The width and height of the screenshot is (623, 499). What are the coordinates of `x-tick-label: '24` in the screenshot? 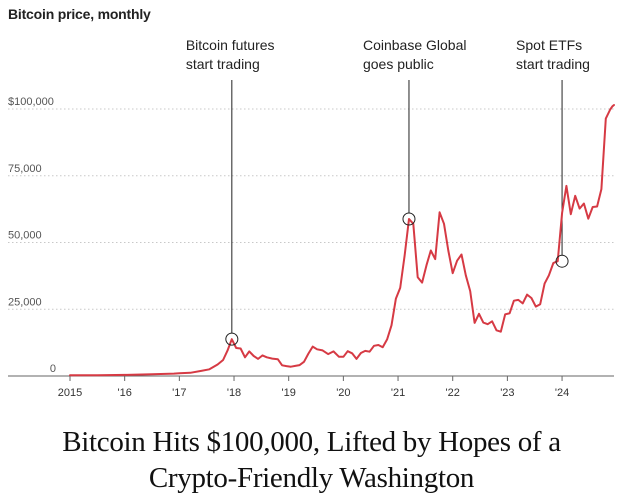 It's located at (562, 393).